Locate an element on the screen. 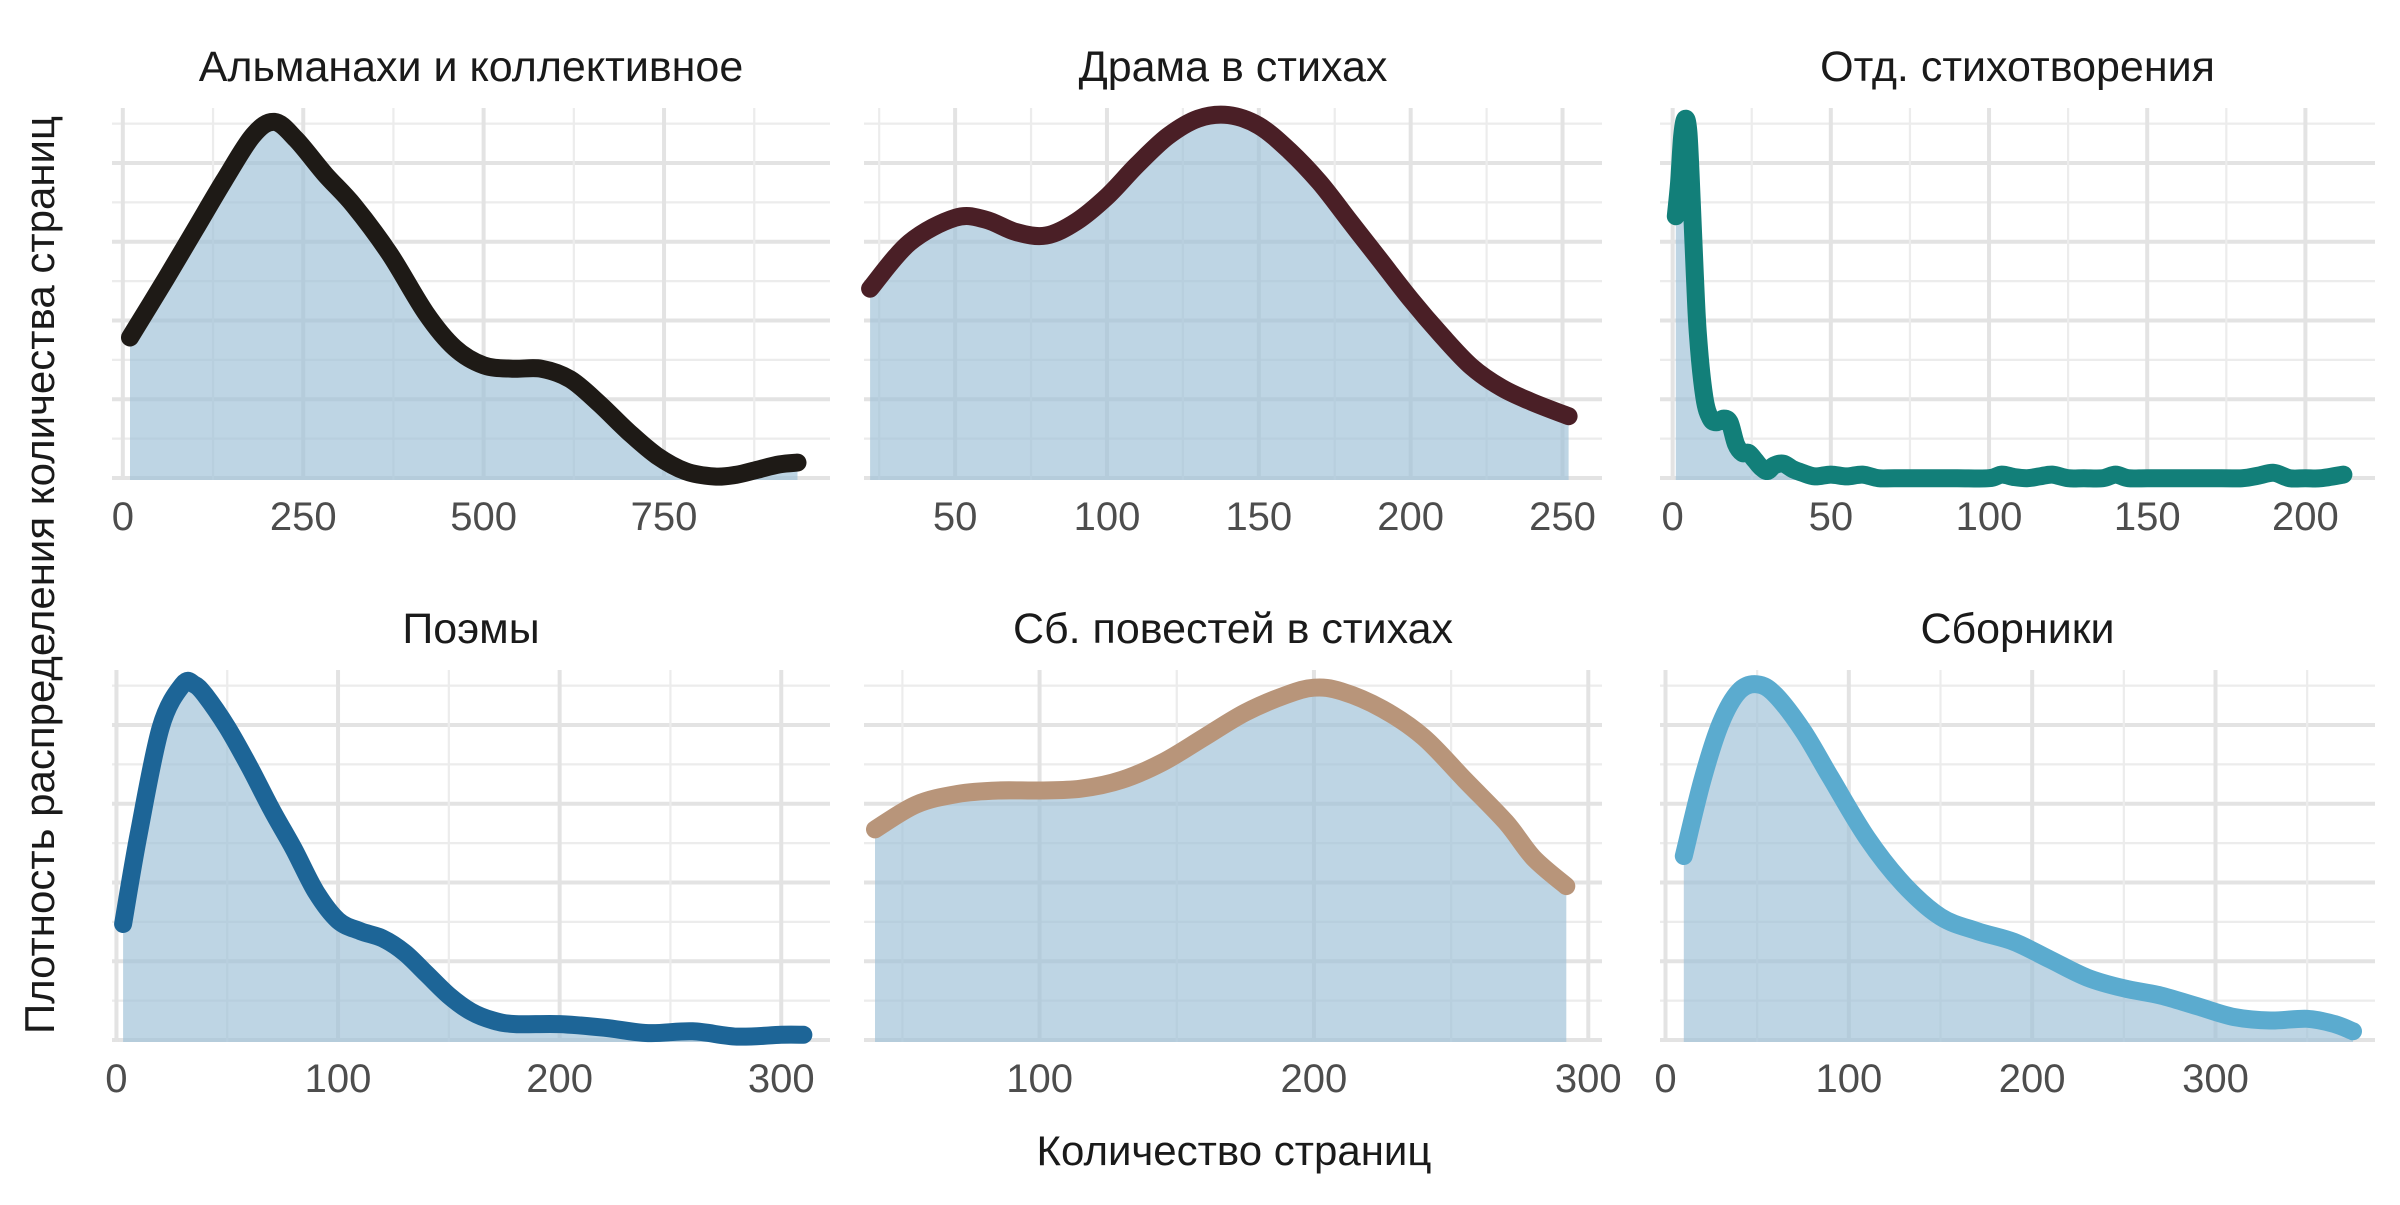  panel-3: Отд. стихотворения 0 50 100 150 200 is located at coordinates (2017, 291).